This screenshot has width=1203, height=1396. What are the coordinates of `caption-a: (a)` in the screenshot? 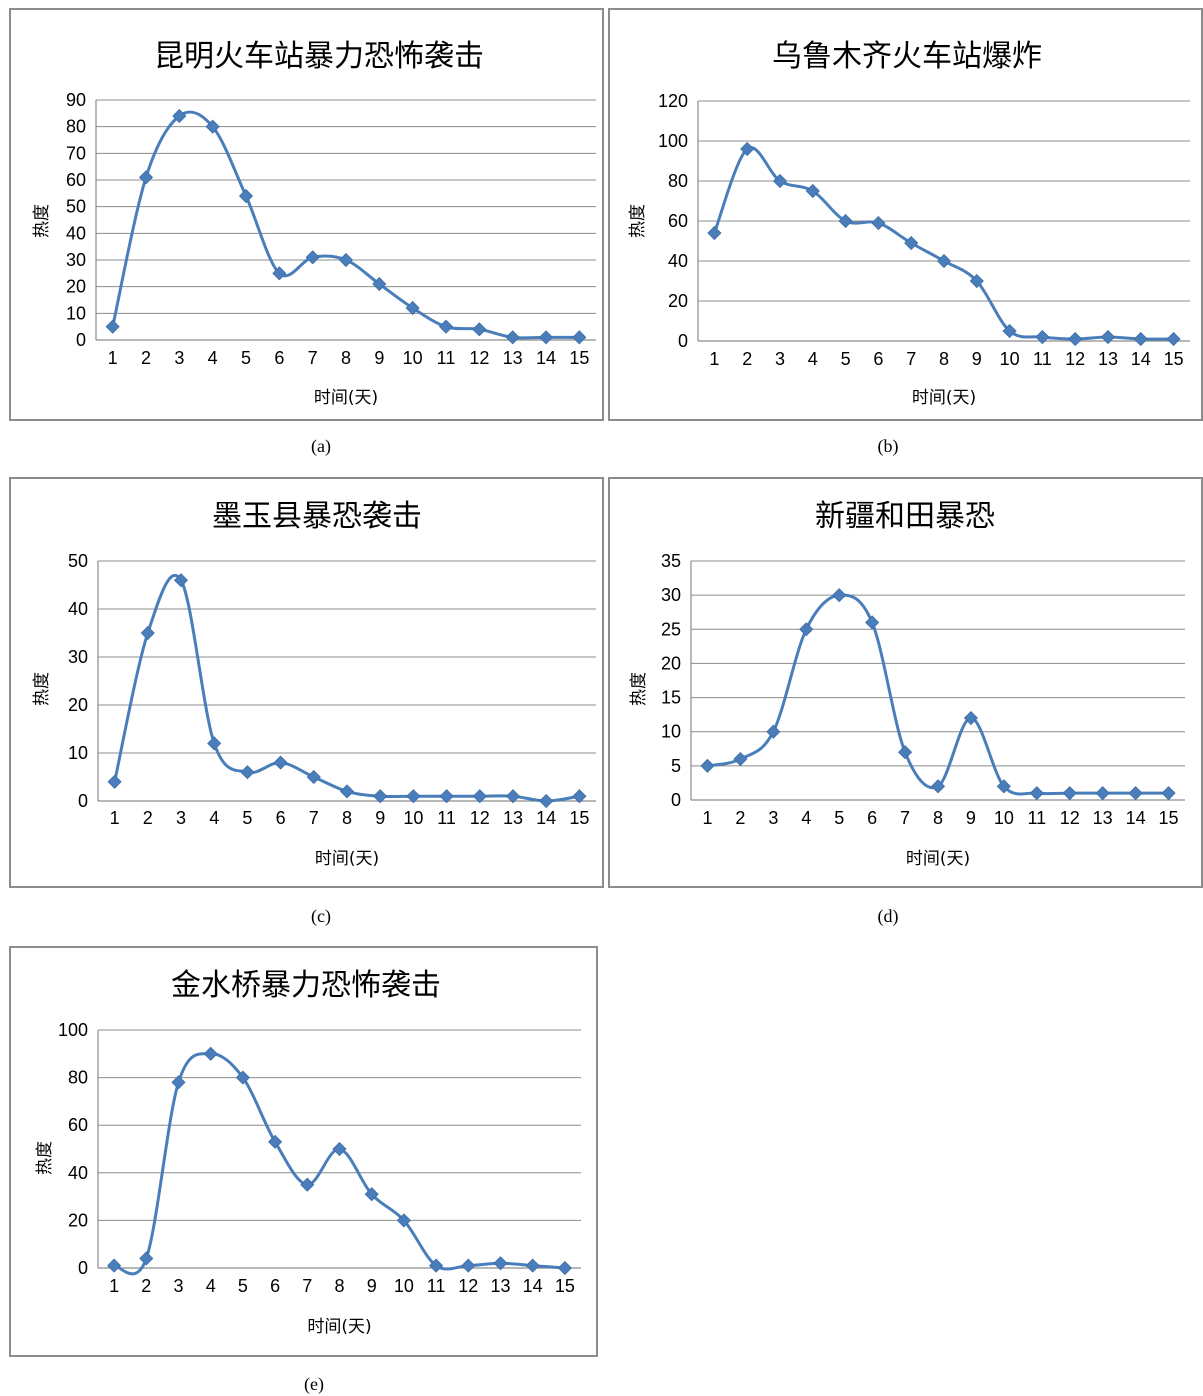 It's located at (321, 446).